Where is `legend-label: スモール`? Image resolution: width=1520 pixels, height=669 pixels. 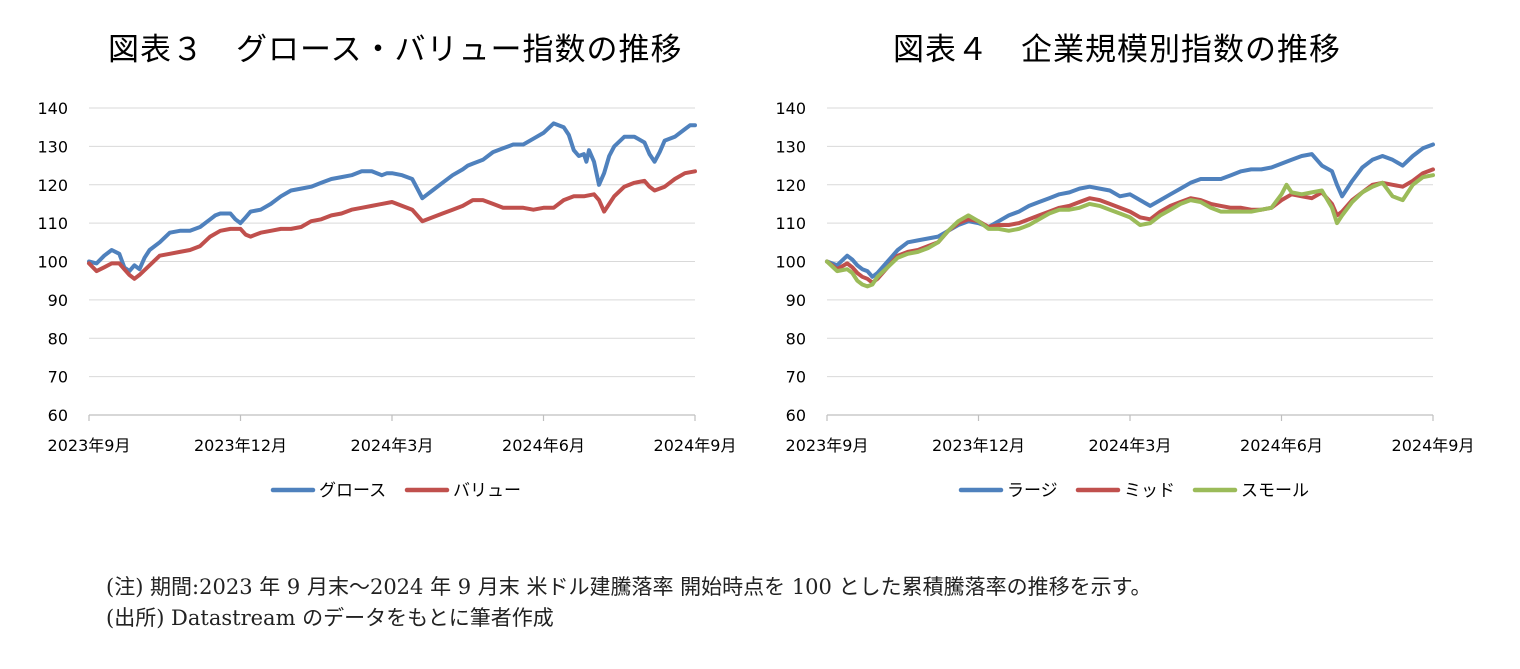 legend-label: スモール is located at coordinates (1275, 491).